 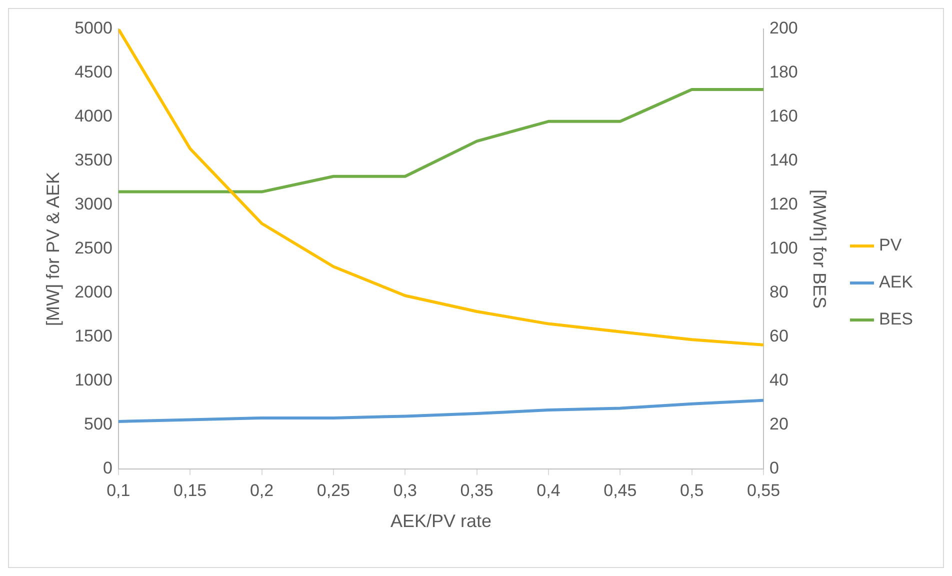 I want to click on y-tick-label: 5000, so click(x=93, y=28).